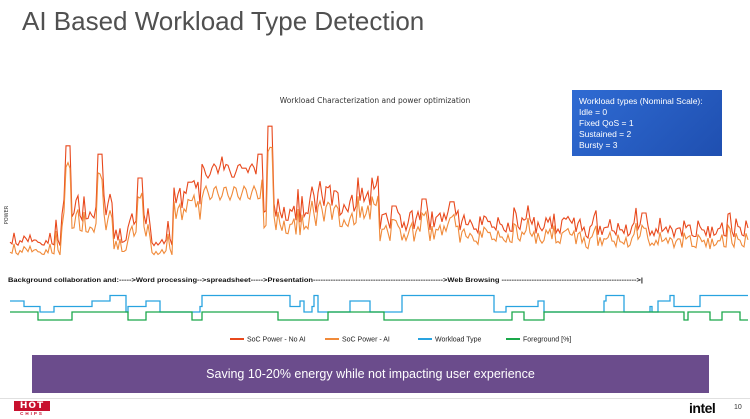 The image size is (750, 419). I want to click on workload-type-group, so click(379, 307).